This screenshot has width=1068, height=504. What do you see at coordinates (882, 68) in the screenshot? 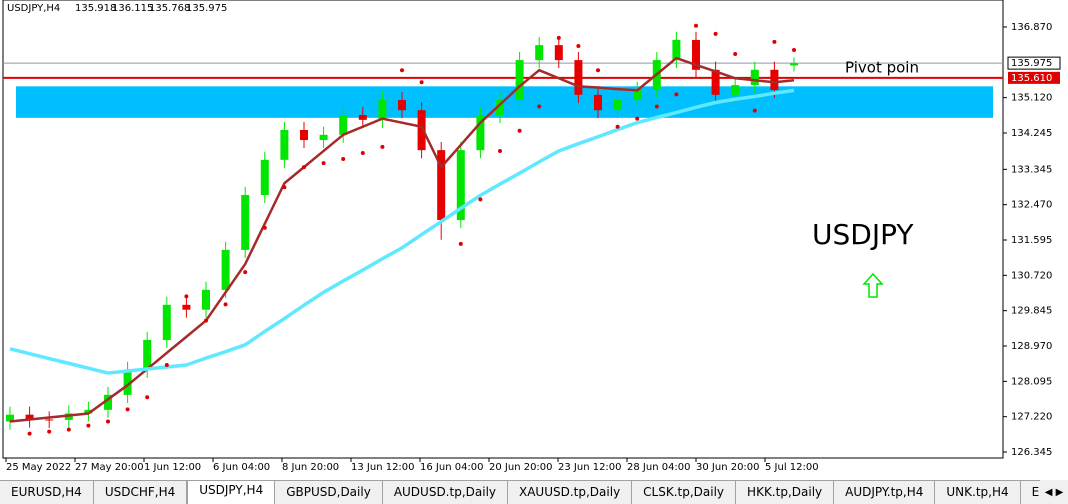
I see `pivot-text: Pivot poin` at bounding box center [882, 68].